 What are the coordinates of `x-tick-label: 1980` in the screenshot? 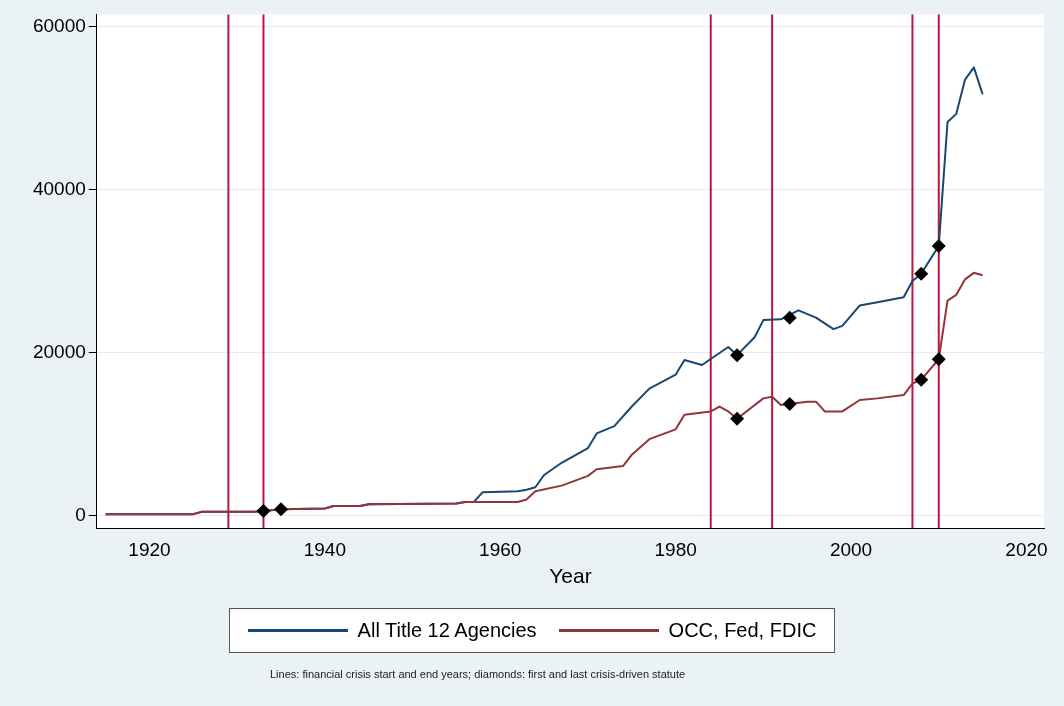 It's located at (675, 549).